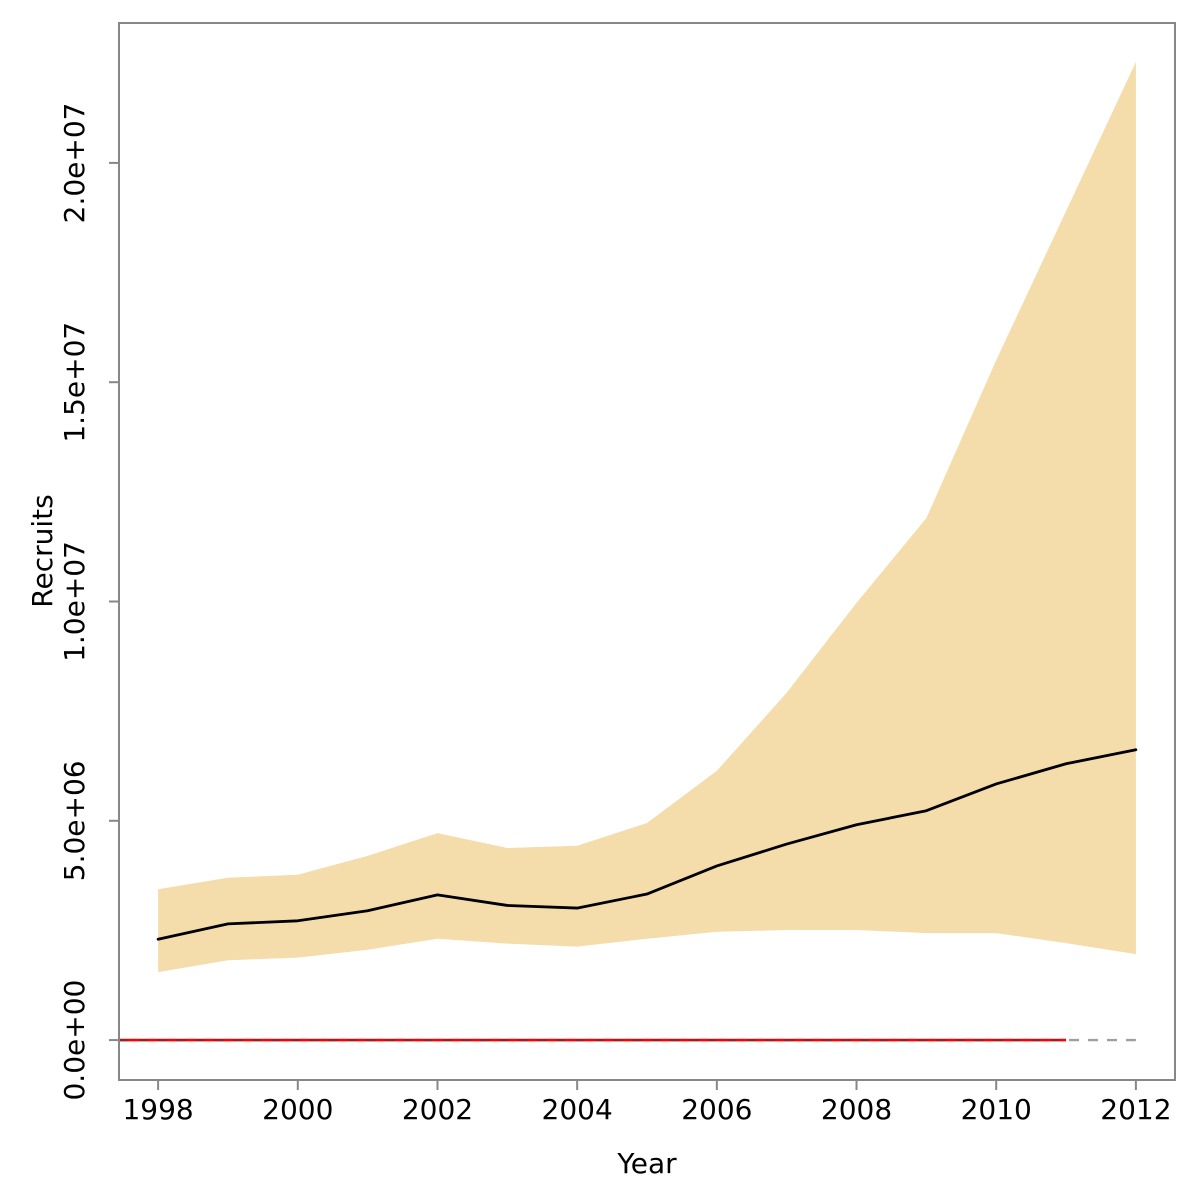 Image resolution: width=1200 pixels, height=1200 pixels. I want to click on y-axis-title: Recruits, so click(42, 551).